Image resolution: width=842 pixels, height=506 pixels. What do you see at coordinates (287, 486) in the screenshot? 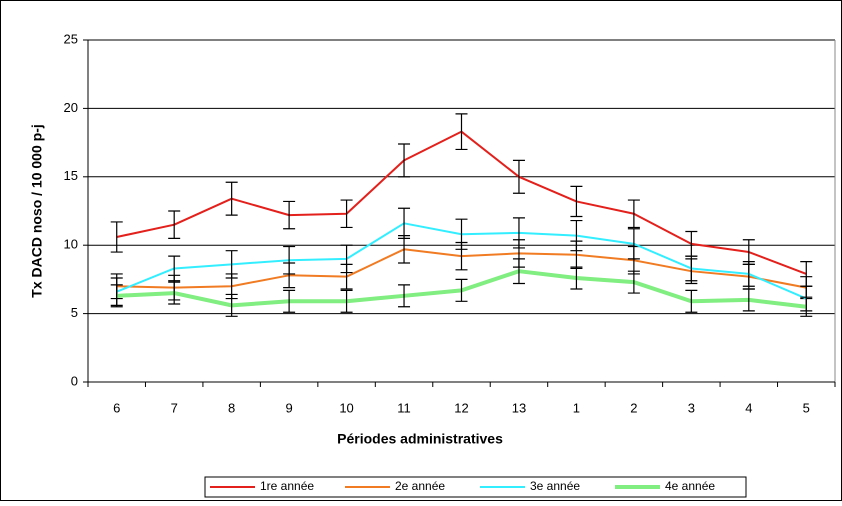
I see `legend-label: 1re année` at bounding box center [287, 486].